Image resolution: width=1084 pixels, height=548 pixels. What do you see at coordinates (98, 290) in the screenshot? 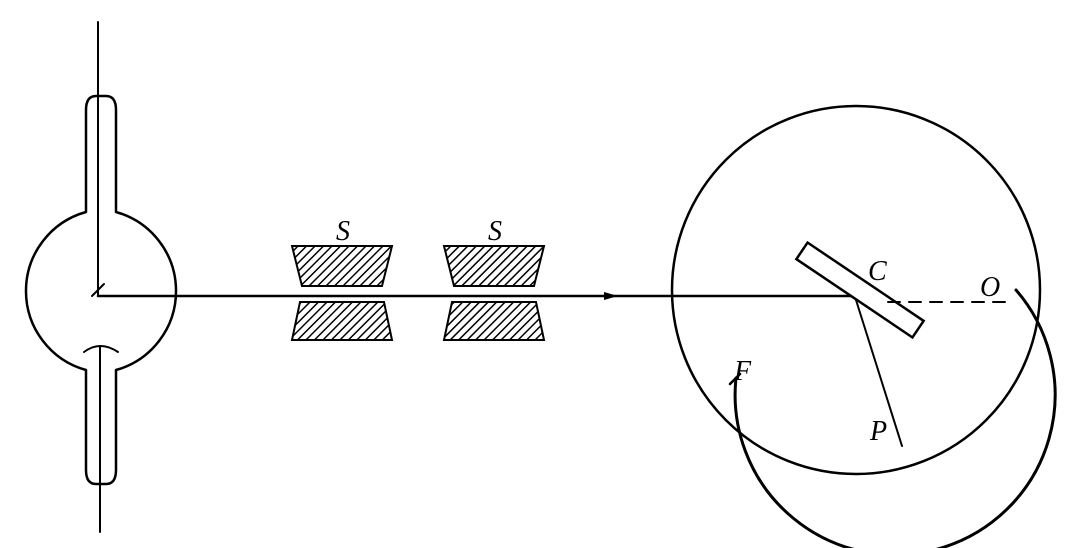
I see `anode-target` at bounding box center [98, 290].